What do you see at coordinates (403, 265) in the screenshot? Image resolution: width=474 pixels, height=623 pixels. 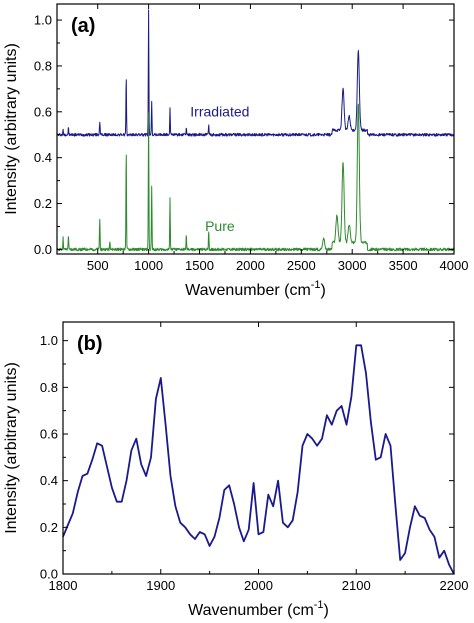 I see `x-tick-label-a: 3500` at bounding box center [403, 265].